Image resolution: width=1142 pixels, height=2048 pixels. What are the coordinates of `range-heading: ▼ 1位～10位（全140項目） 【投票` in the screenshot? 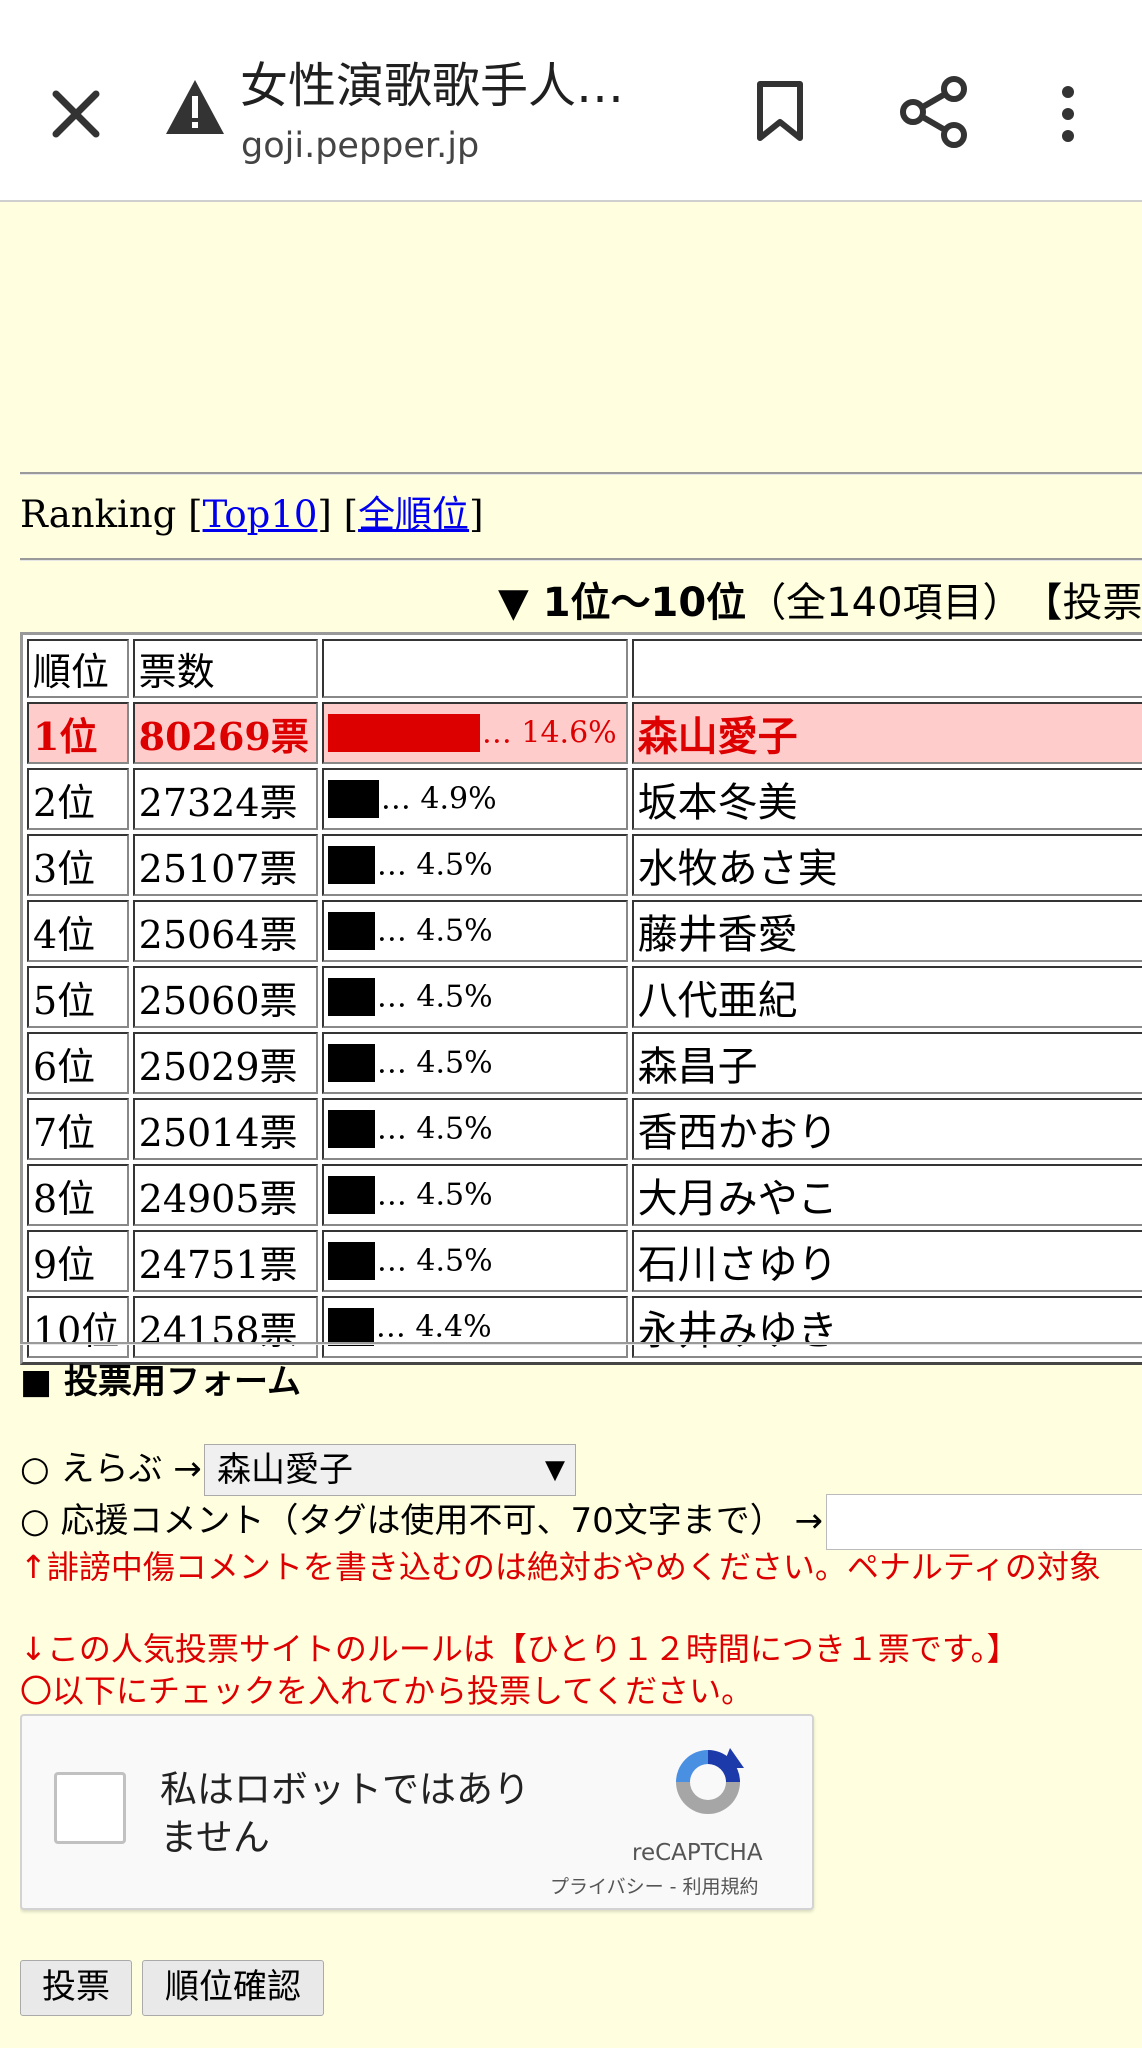 It's located at (820, 603).